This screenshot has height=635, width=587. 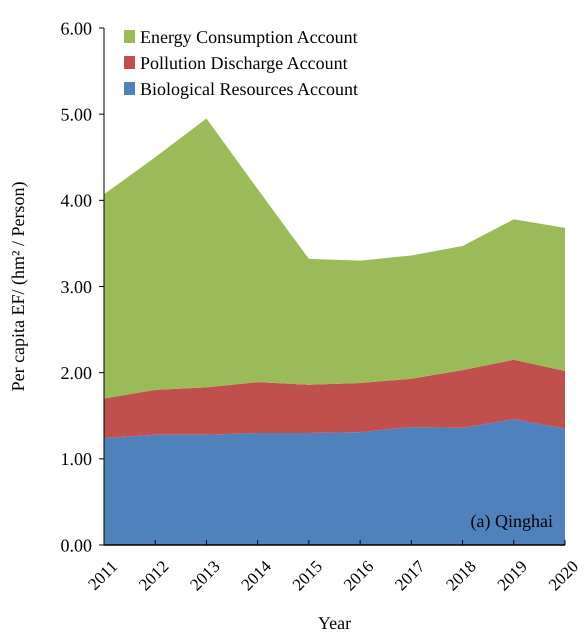 I want to click on legend-label: Biological Resources Account, so click(x=249, y=88).